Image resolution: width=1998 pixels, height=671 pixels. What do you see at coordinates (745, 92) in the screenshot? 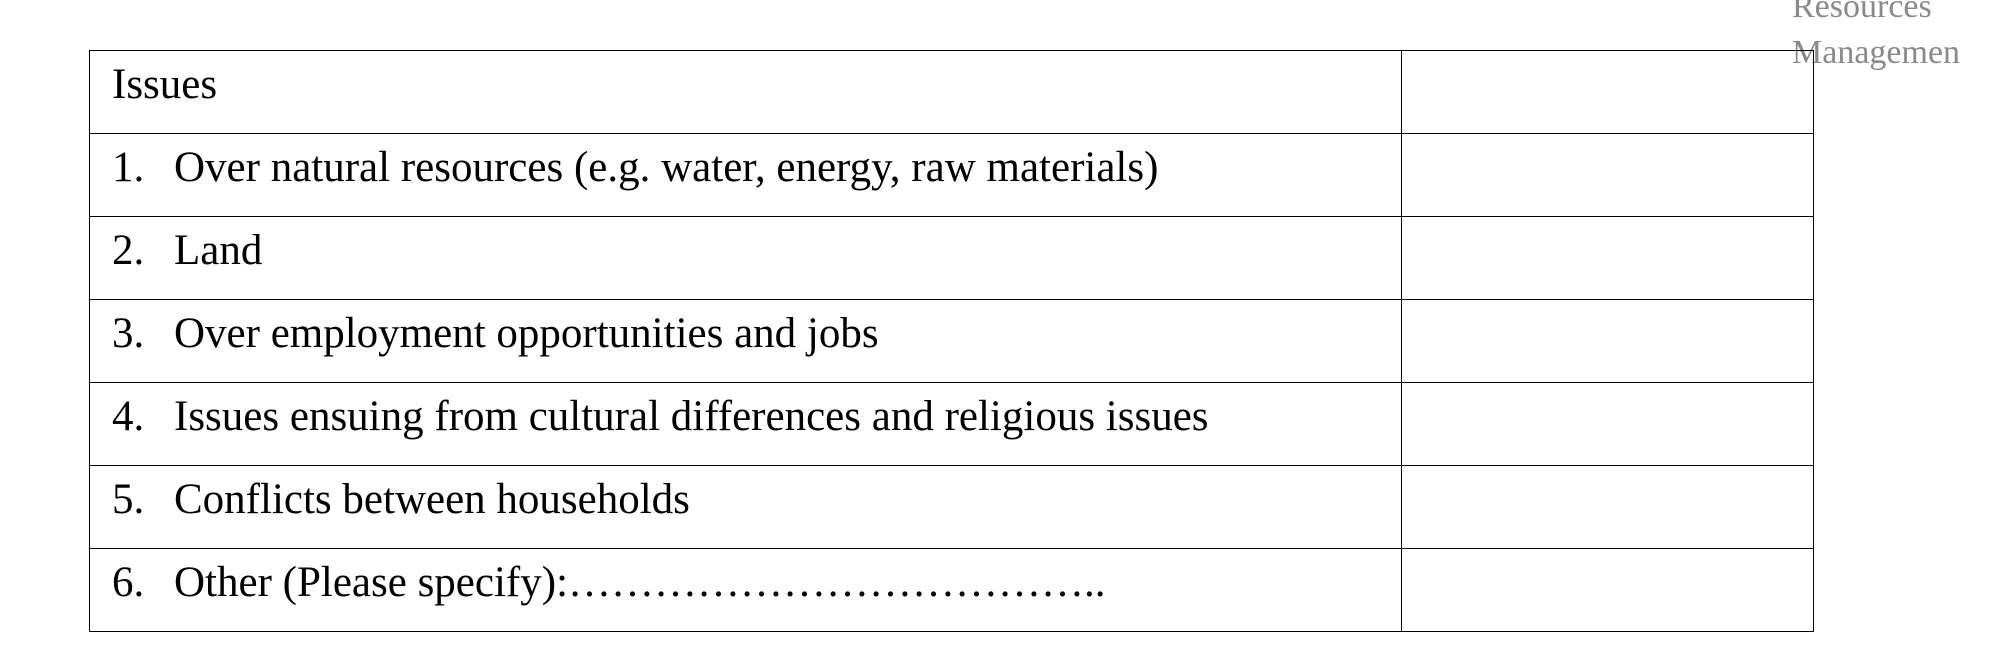
I see `header-cell: Issues` at bounding box center [745, 92].